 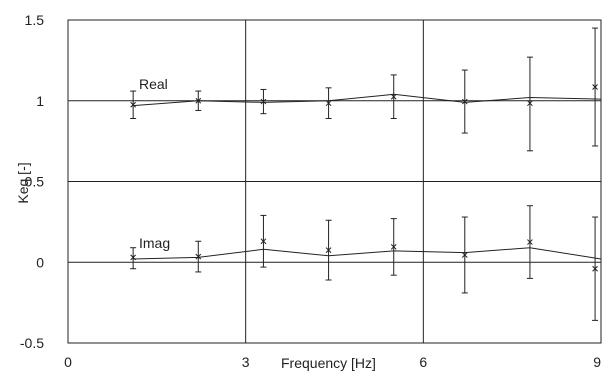 What do you see at coordinates (32, 343) in the screenshot?
I see `y-tick-label: -0.5` at bounding box center [32, 343].